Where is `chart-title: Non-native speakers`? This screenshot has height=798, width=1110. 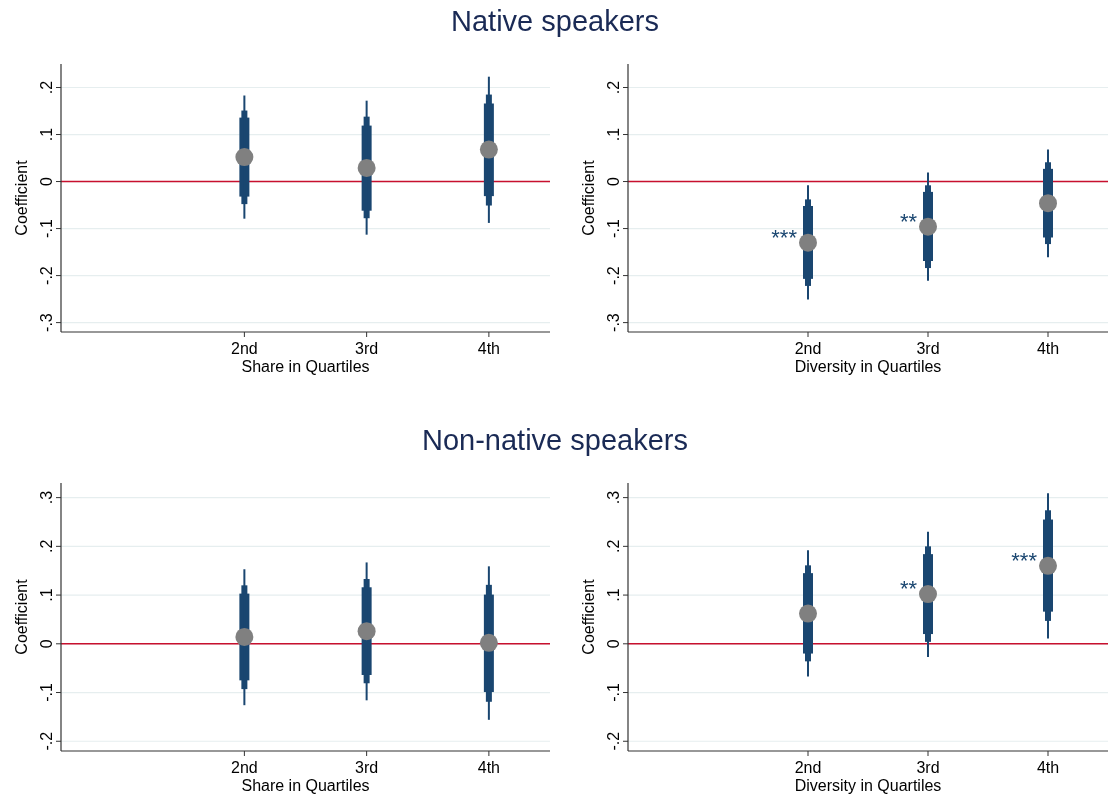
chart-title: Non-native speakers is located at coordinates (555, 440).